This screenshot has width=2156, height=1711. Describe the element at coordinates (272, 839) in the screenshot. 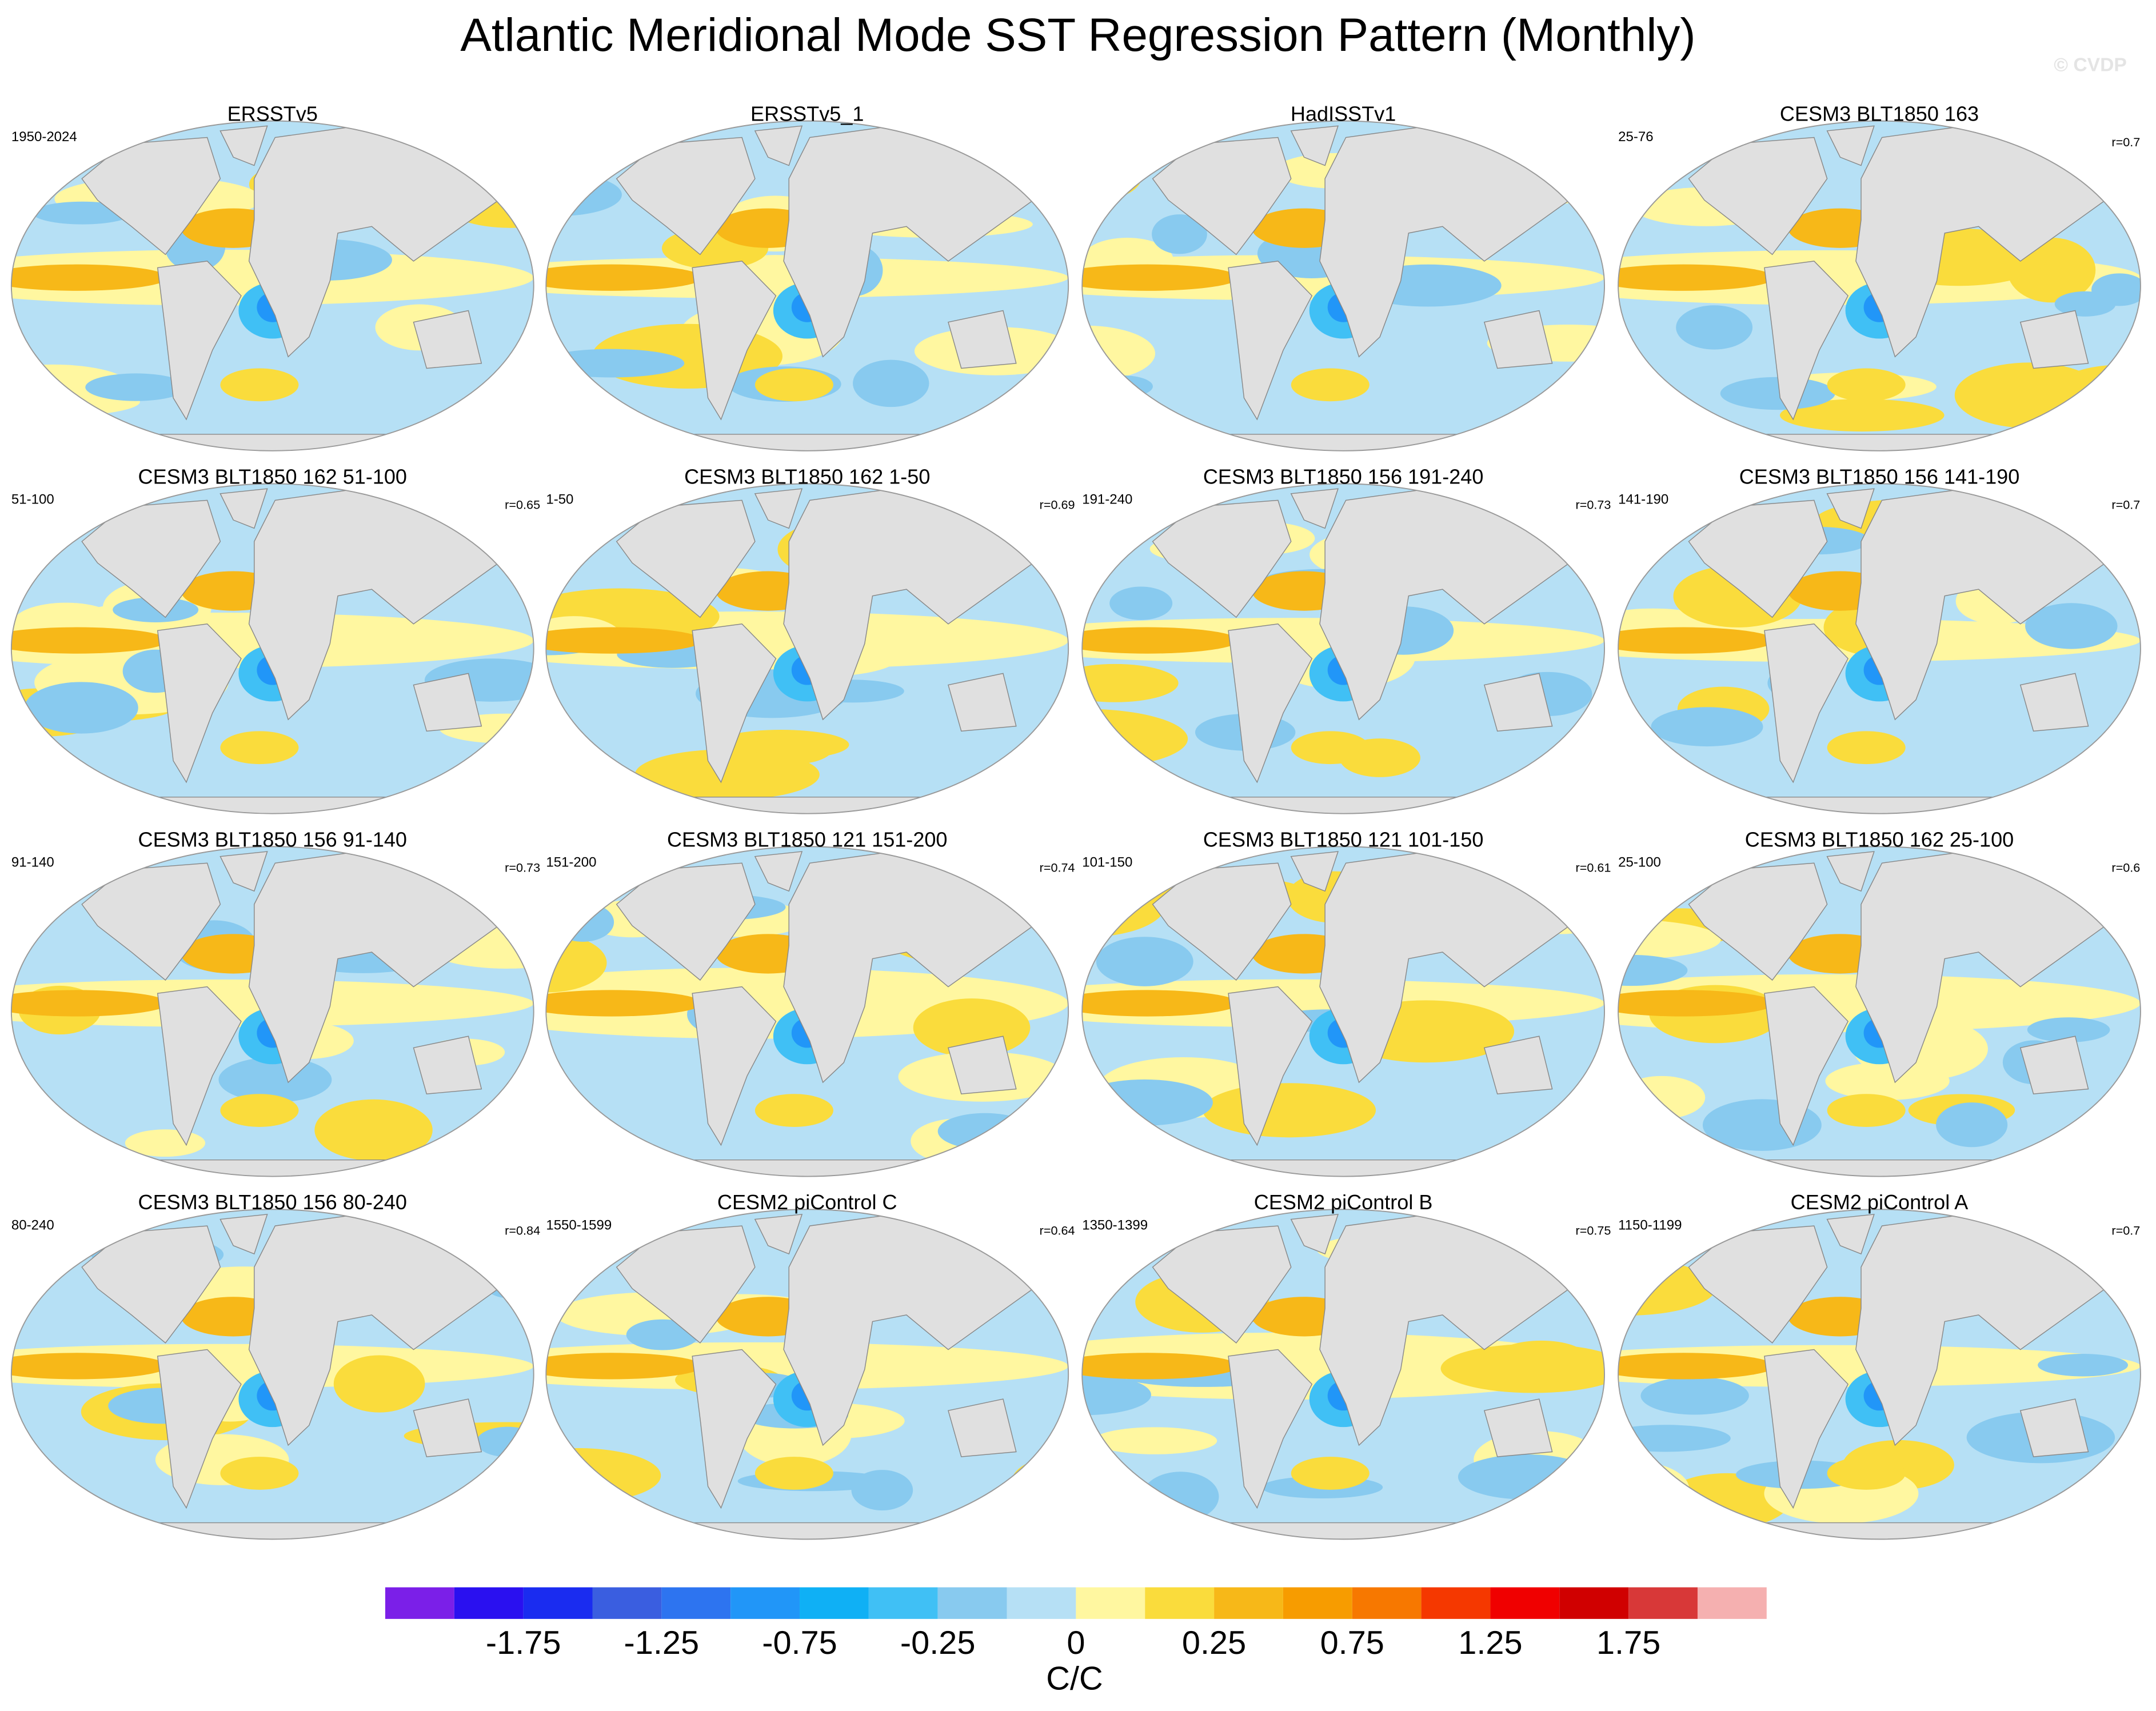

I see `panel-title: CESM3 BLT1850 156 91-140` at that location.